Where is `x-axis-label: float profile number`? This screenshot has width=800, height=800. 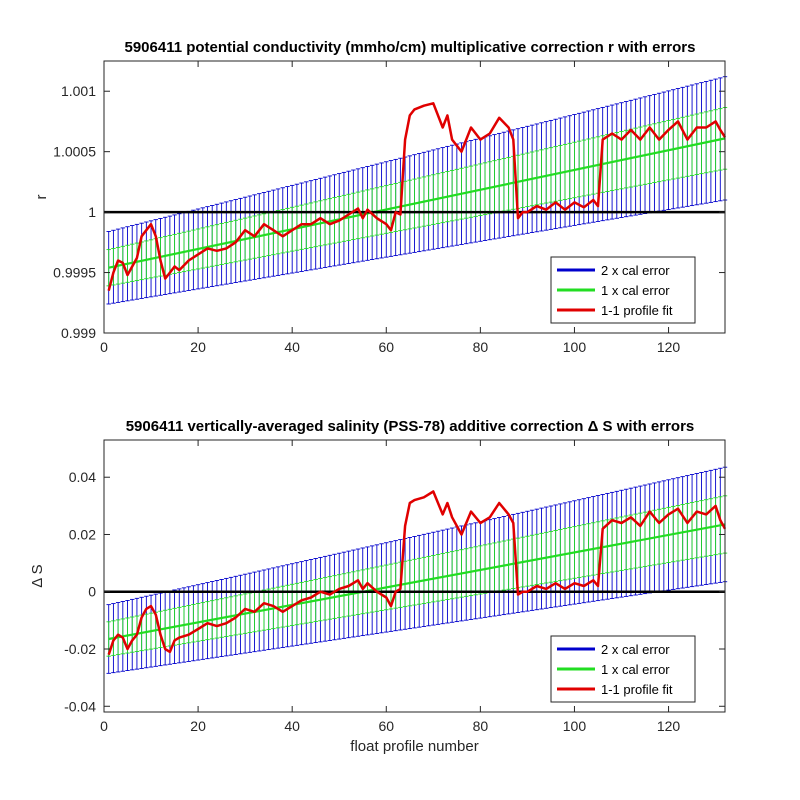
x-axis-label: float profile number is located at coordinates (414, 746).